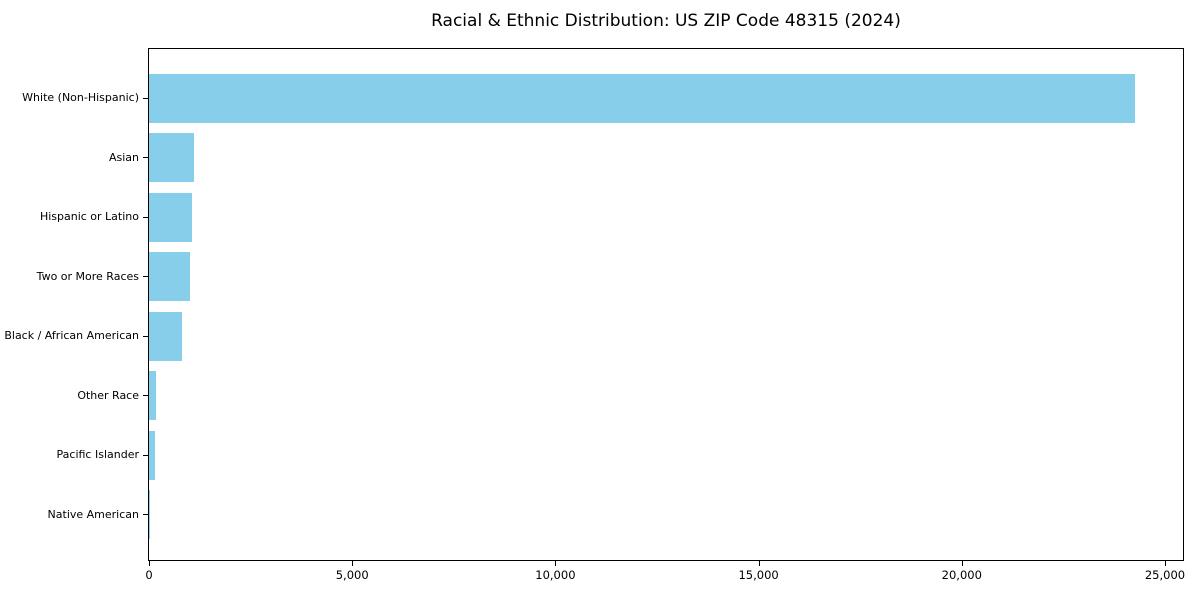 This screenshot has height=600, width=1200. What do you see at coordinates (93, 514) in the screenshot?
I see `y-tick-label: Native American` at bounding box center [93, 514].